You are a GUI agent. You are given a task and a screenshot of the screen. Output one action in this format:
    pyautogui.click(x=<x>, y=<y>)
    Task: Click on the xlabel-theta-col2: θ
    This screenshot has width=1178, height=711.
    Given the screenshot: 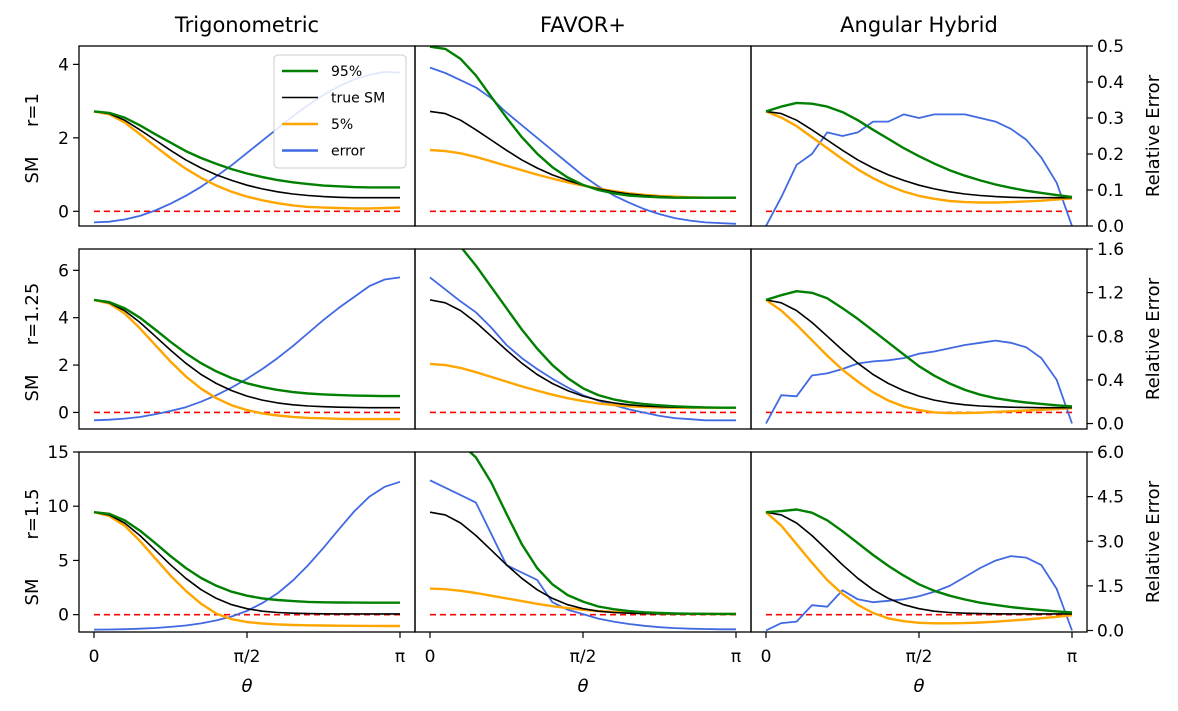 What is the action you would take?
    pyautogui.click(x=582, y=686)
    